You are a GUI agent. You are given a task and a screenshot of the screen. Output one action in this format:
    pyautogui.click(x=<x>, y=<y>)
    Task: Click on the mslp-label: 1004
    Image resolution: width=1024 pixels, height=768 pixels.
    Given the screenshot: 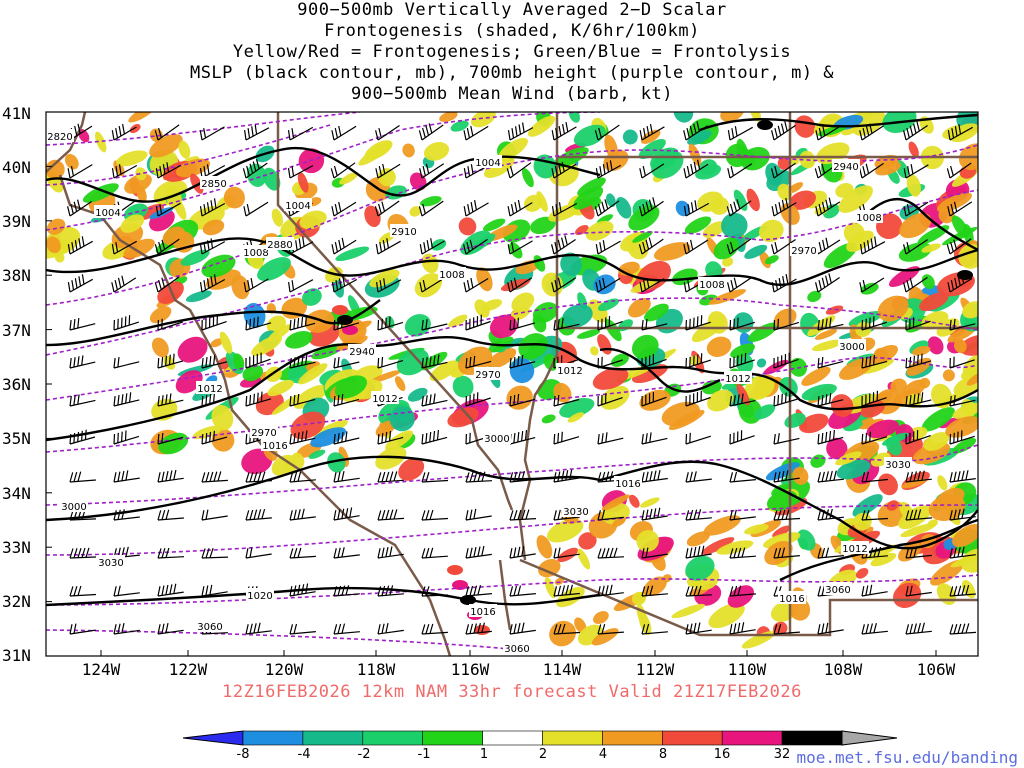 What is the action you would take?
    pyautogui.click(x=298, y=205)
    